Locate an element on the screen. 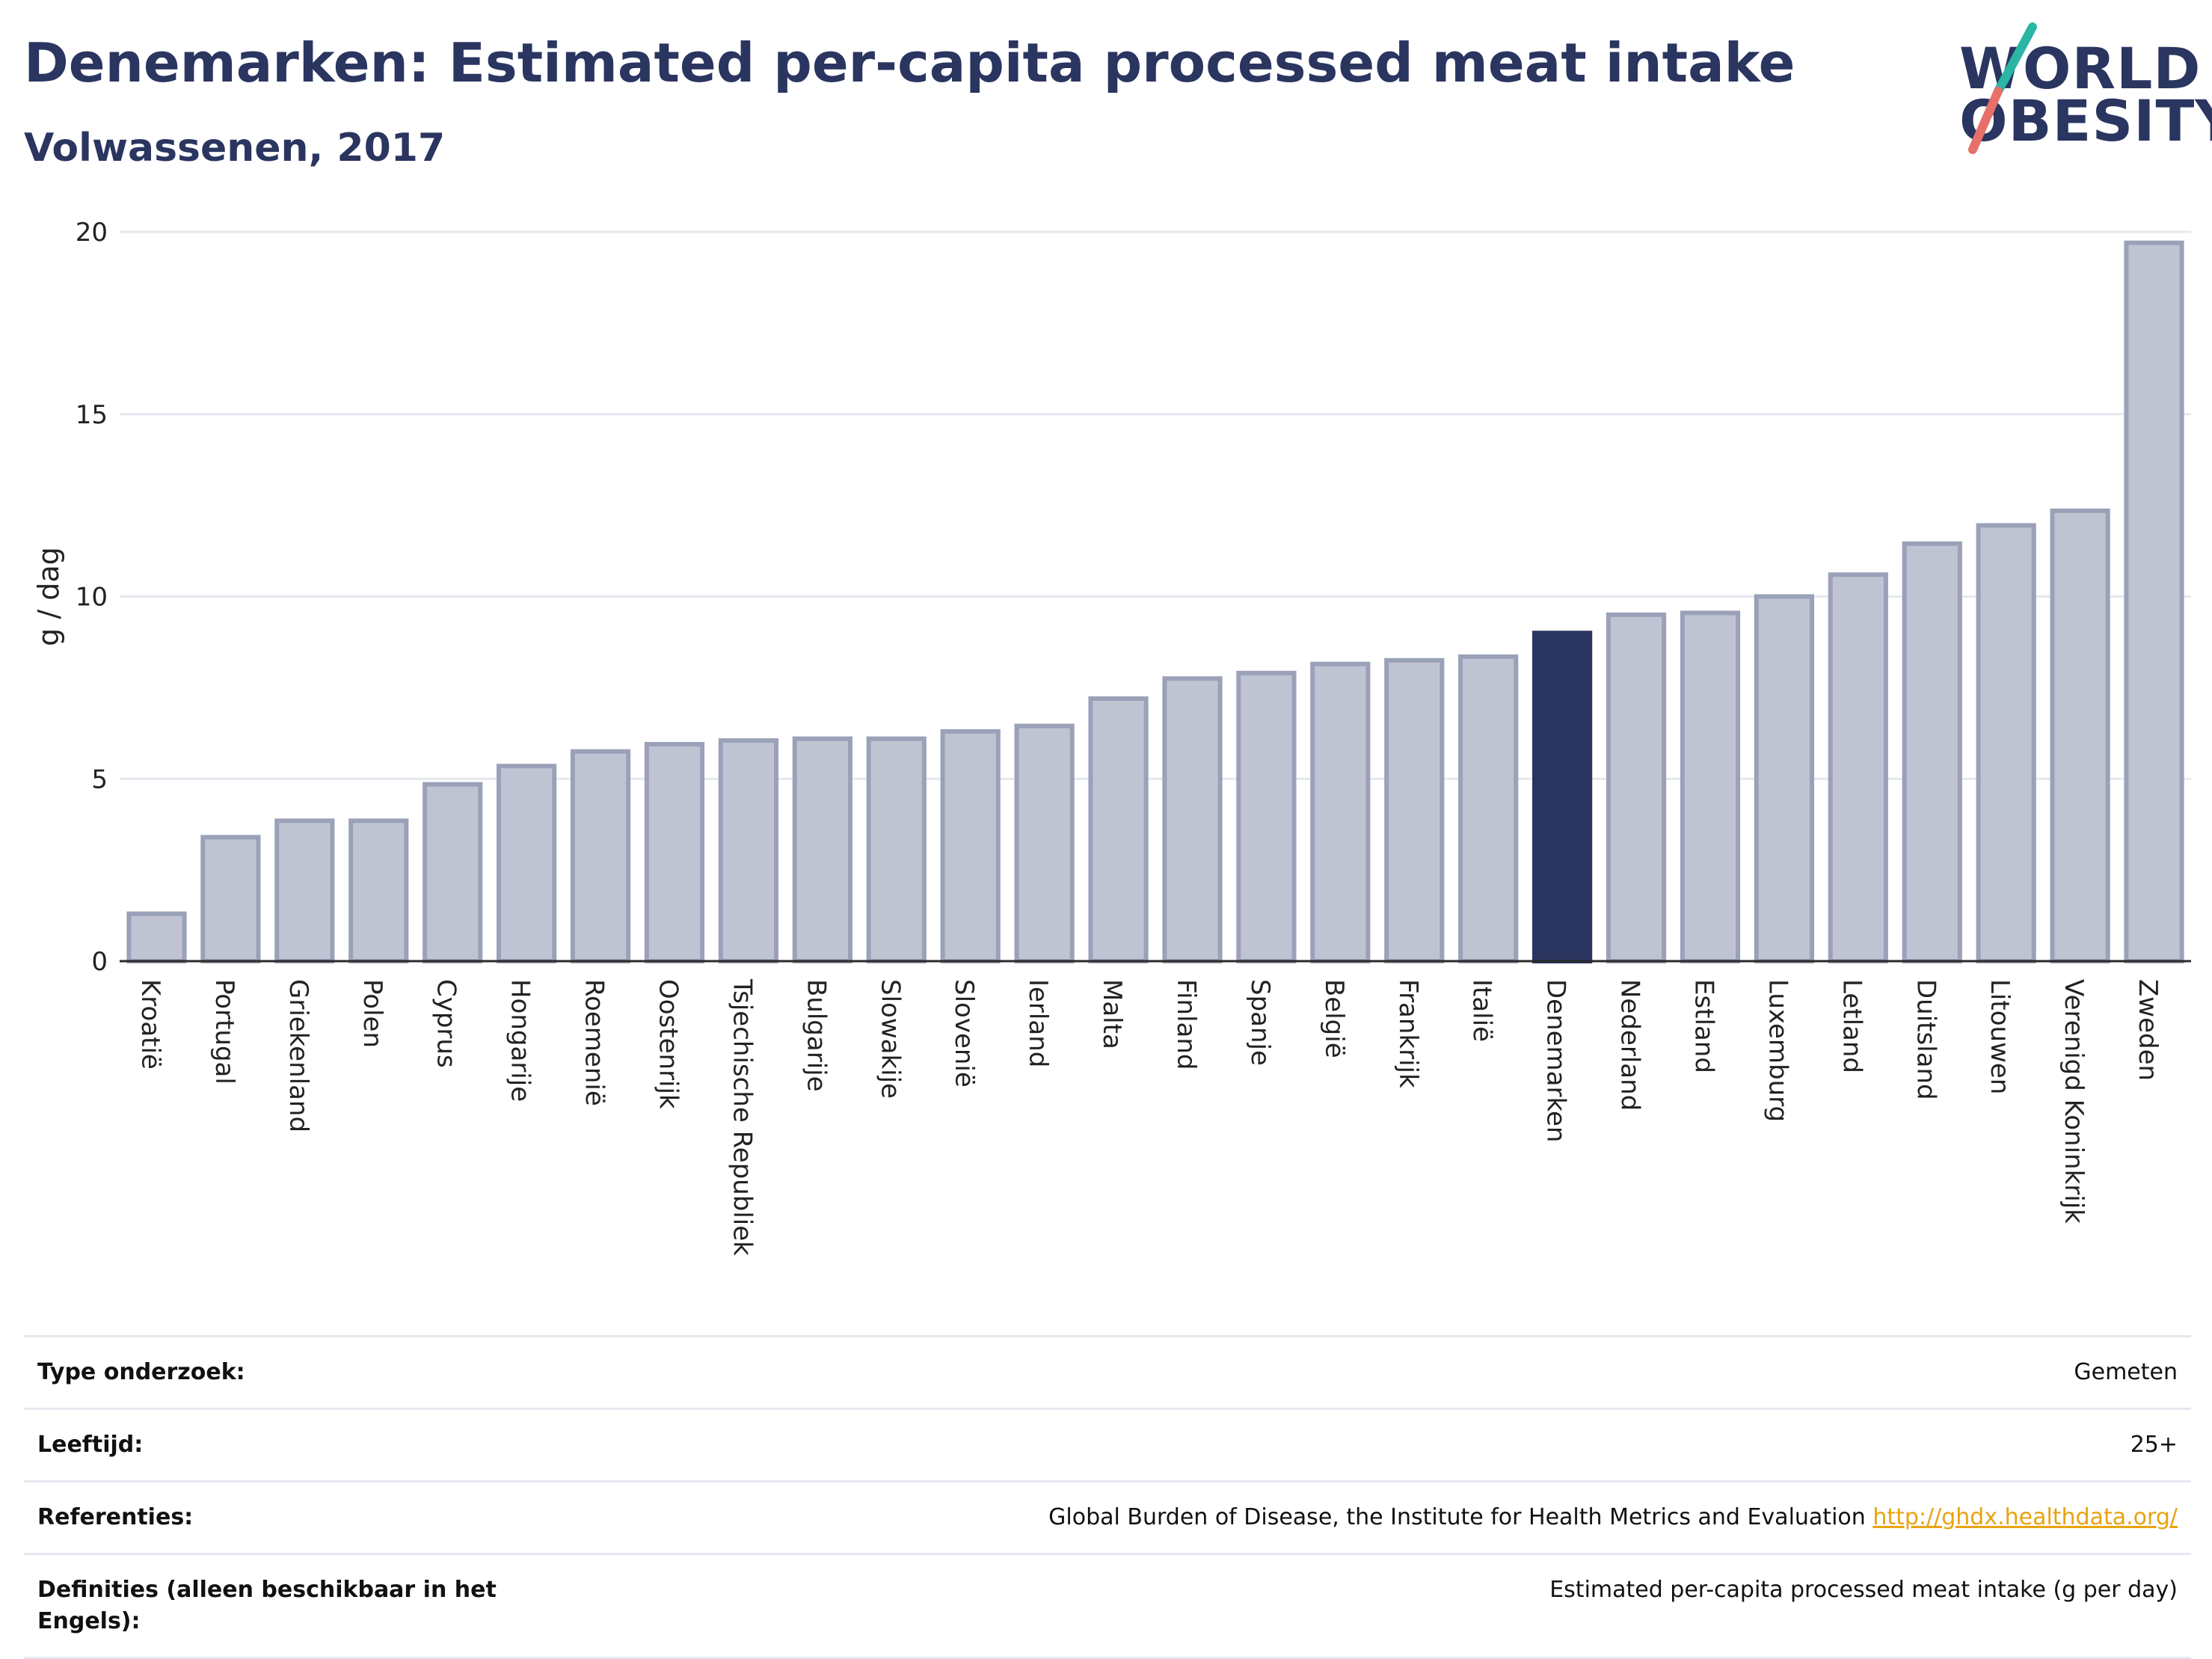  y-tick-label: 0 is located at coordinates (99, 962).